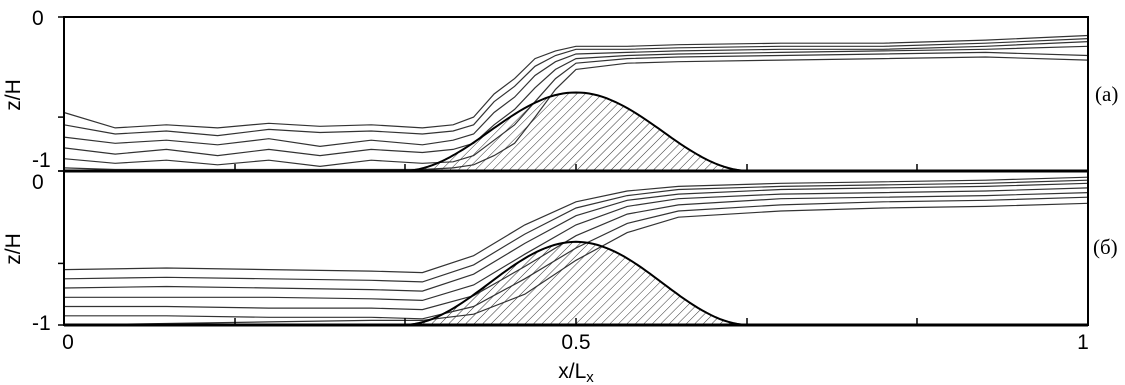  I want to click on x-axis-title-subscript: x, so click(590, 377).